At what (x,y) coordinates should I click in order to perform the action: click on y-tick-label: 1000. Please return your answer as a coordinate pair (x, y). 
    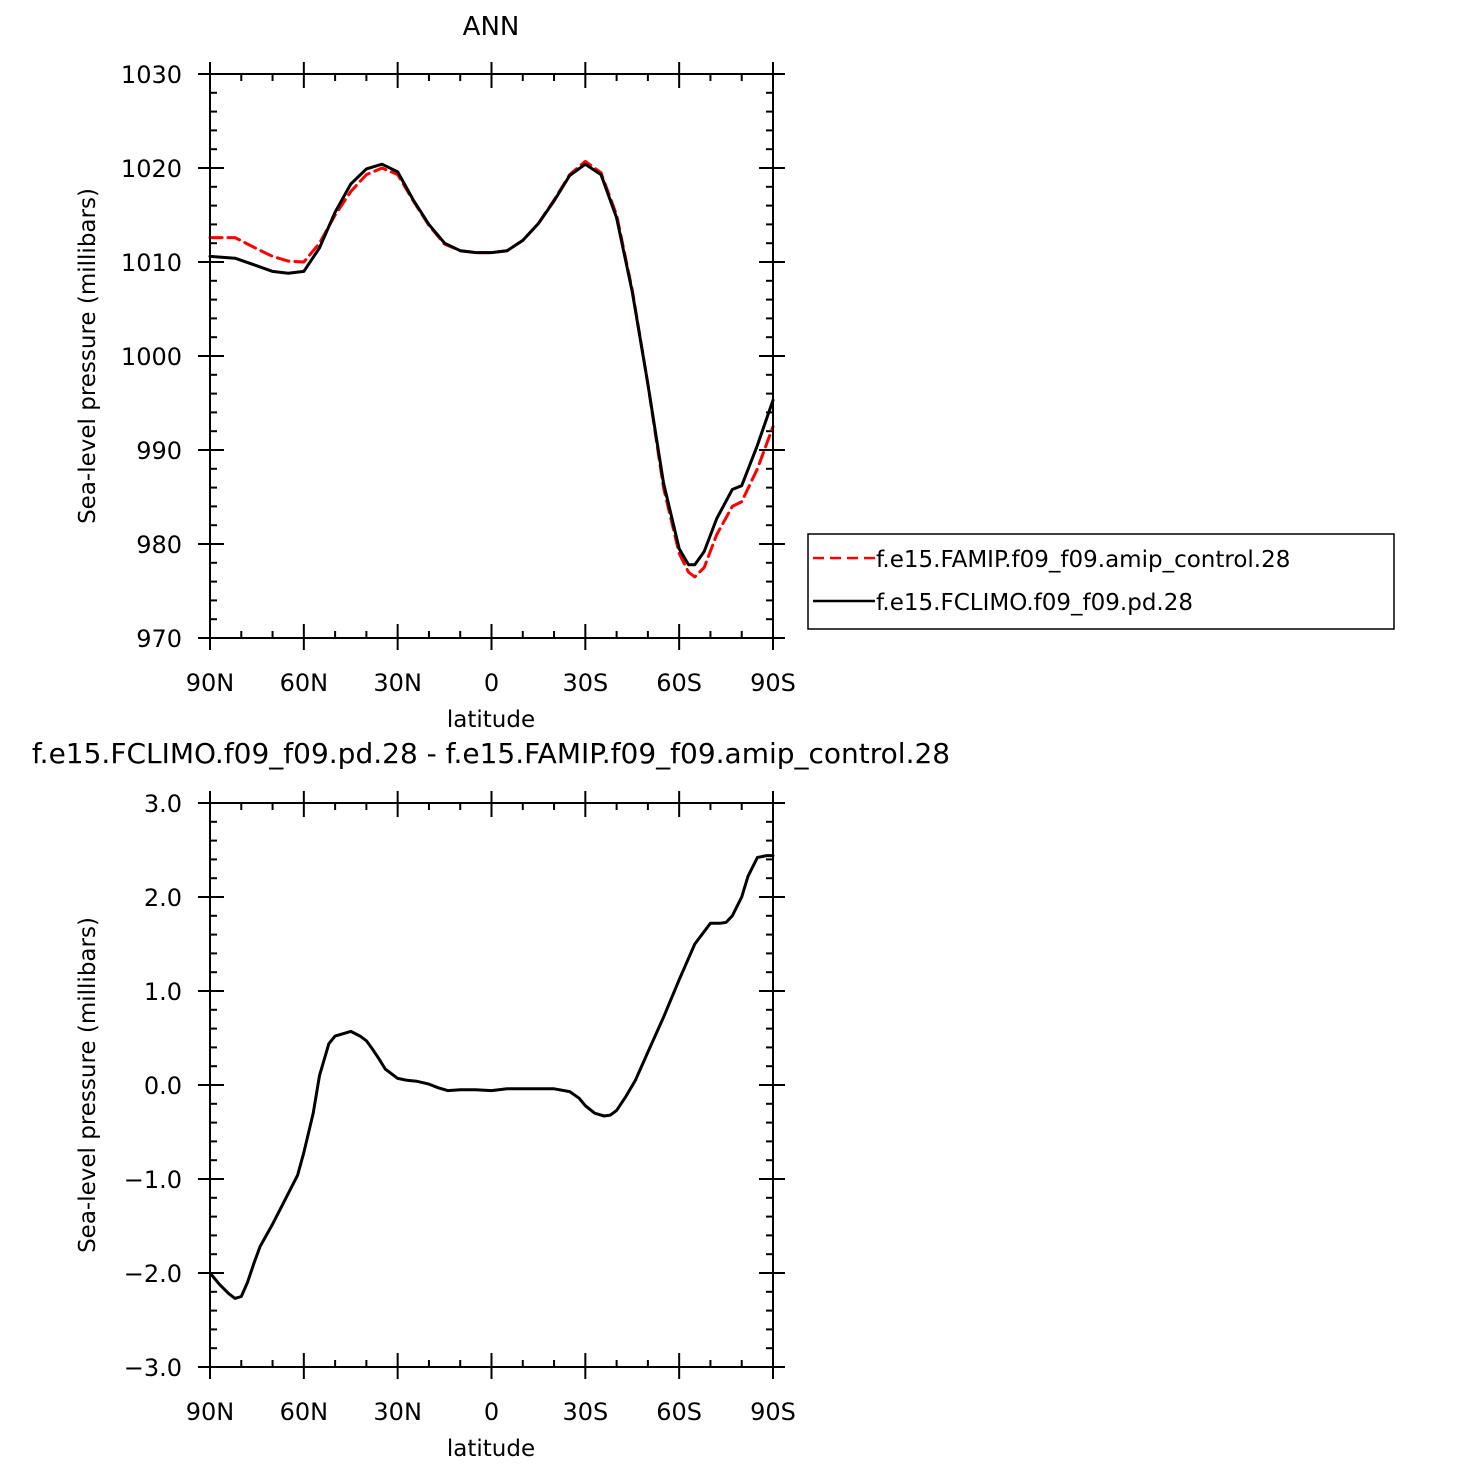
    Looking at the image, I should click on (151, 357).